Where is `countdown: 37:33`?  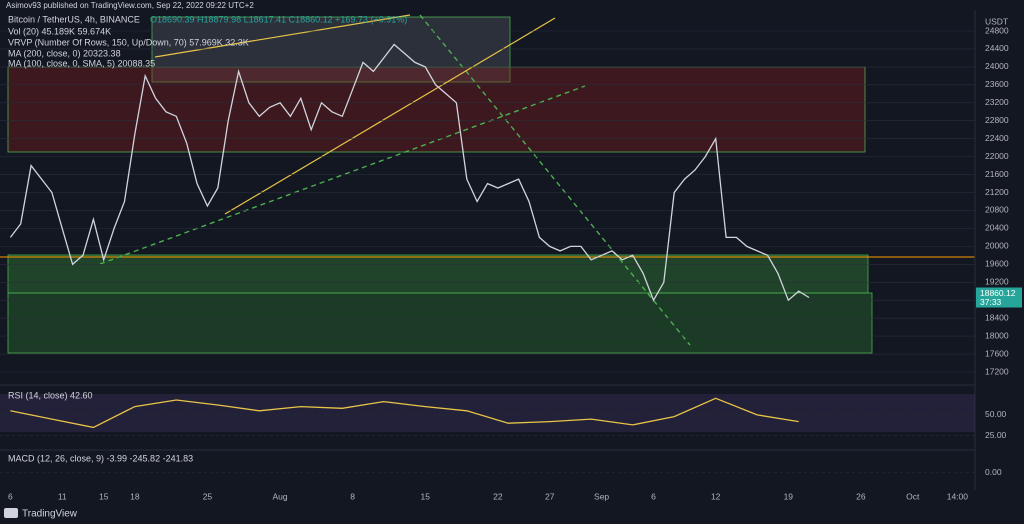 countdown: 37:33 is located at coordinates (991, 302).